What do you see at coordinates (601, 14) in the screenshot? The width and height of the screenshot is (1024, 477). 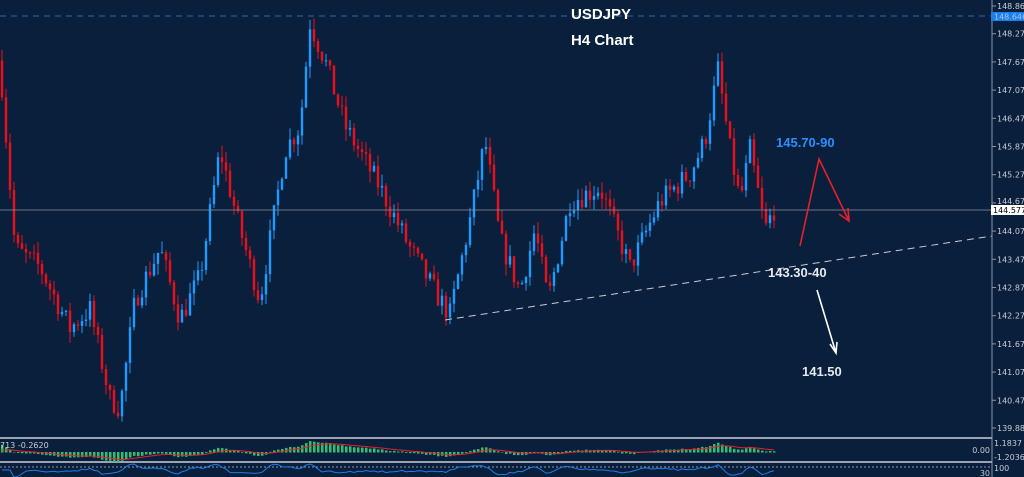 I see `chart-title: USDJPY` at bounding box center [601, 14].